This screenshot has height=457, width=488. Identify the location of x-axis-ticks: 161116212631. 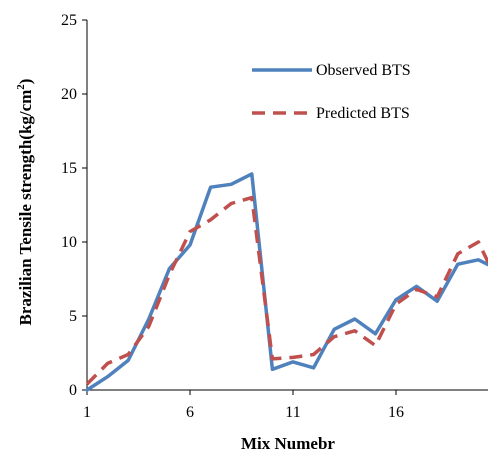
(243, 405).